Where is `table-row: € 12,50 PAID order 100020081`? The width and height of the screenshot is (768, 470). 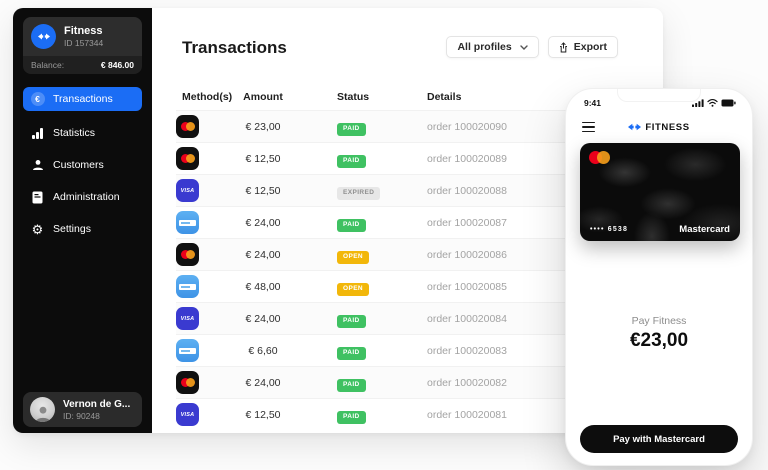
table-row: € 12,50 PAID order 100020081 is located at coordinates (404, 414).